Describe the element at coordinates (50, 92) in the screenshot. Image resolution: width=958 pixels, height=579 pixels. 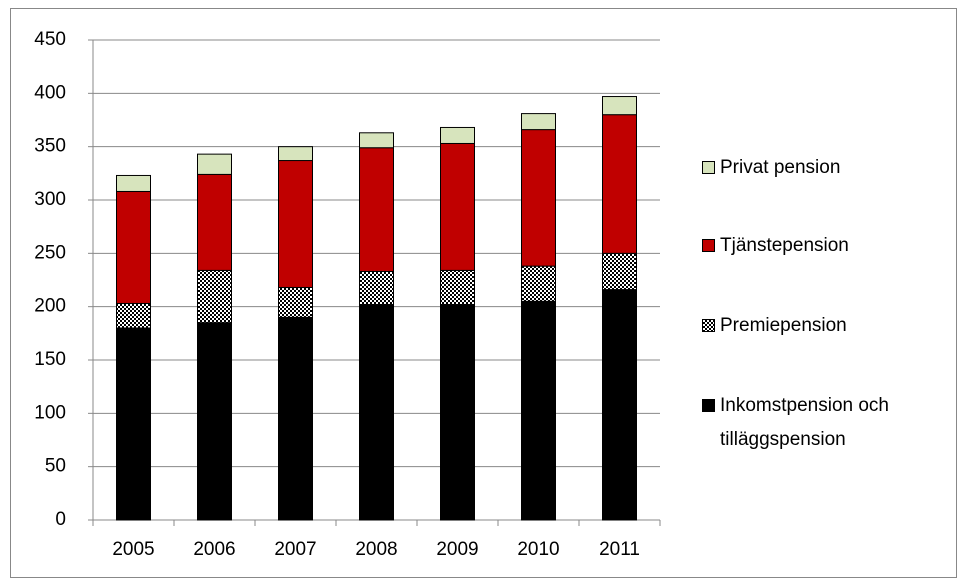
I see `y-tick-label: 400` at that location.